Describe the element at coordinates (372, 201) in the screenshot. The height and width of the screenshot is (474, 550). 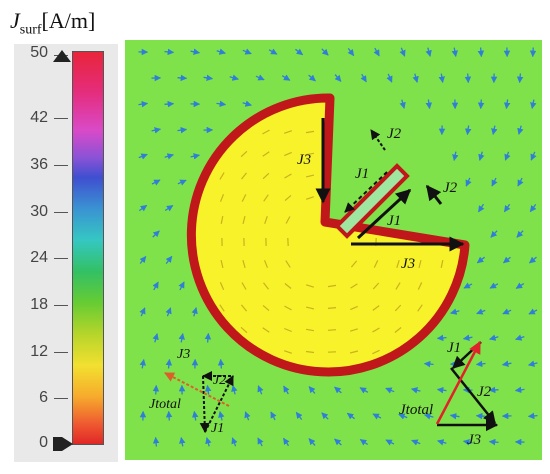
I see `strip-slot` at that location.